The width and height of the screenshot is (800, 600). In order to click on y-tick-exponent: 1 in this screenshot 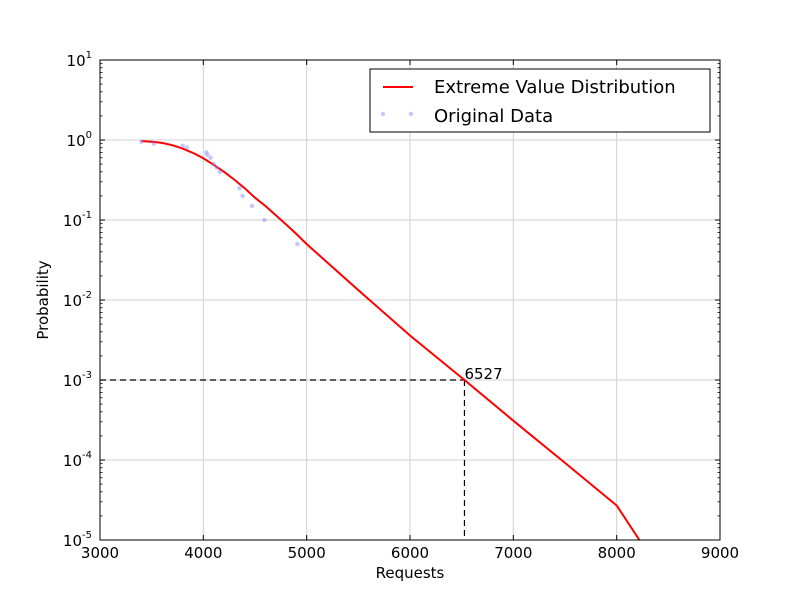, I will do `click(89, 55)`.